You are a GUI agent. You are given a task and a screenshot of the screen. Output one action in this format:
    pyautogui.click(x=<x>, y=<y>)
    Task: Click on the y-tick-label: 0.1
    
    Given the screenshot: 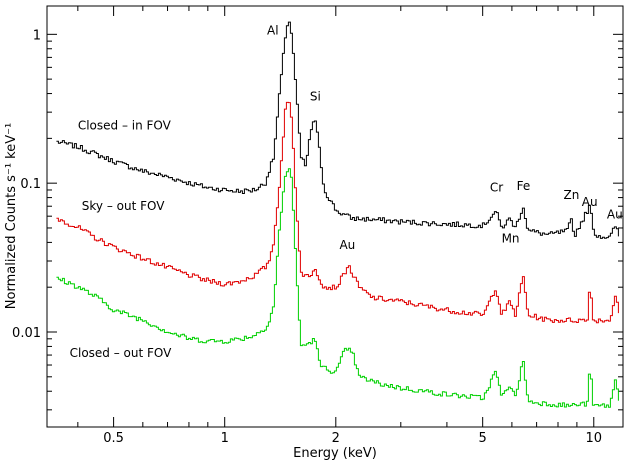 What is the action you would take?
    pyautogui.click(x=30, y=184)
    